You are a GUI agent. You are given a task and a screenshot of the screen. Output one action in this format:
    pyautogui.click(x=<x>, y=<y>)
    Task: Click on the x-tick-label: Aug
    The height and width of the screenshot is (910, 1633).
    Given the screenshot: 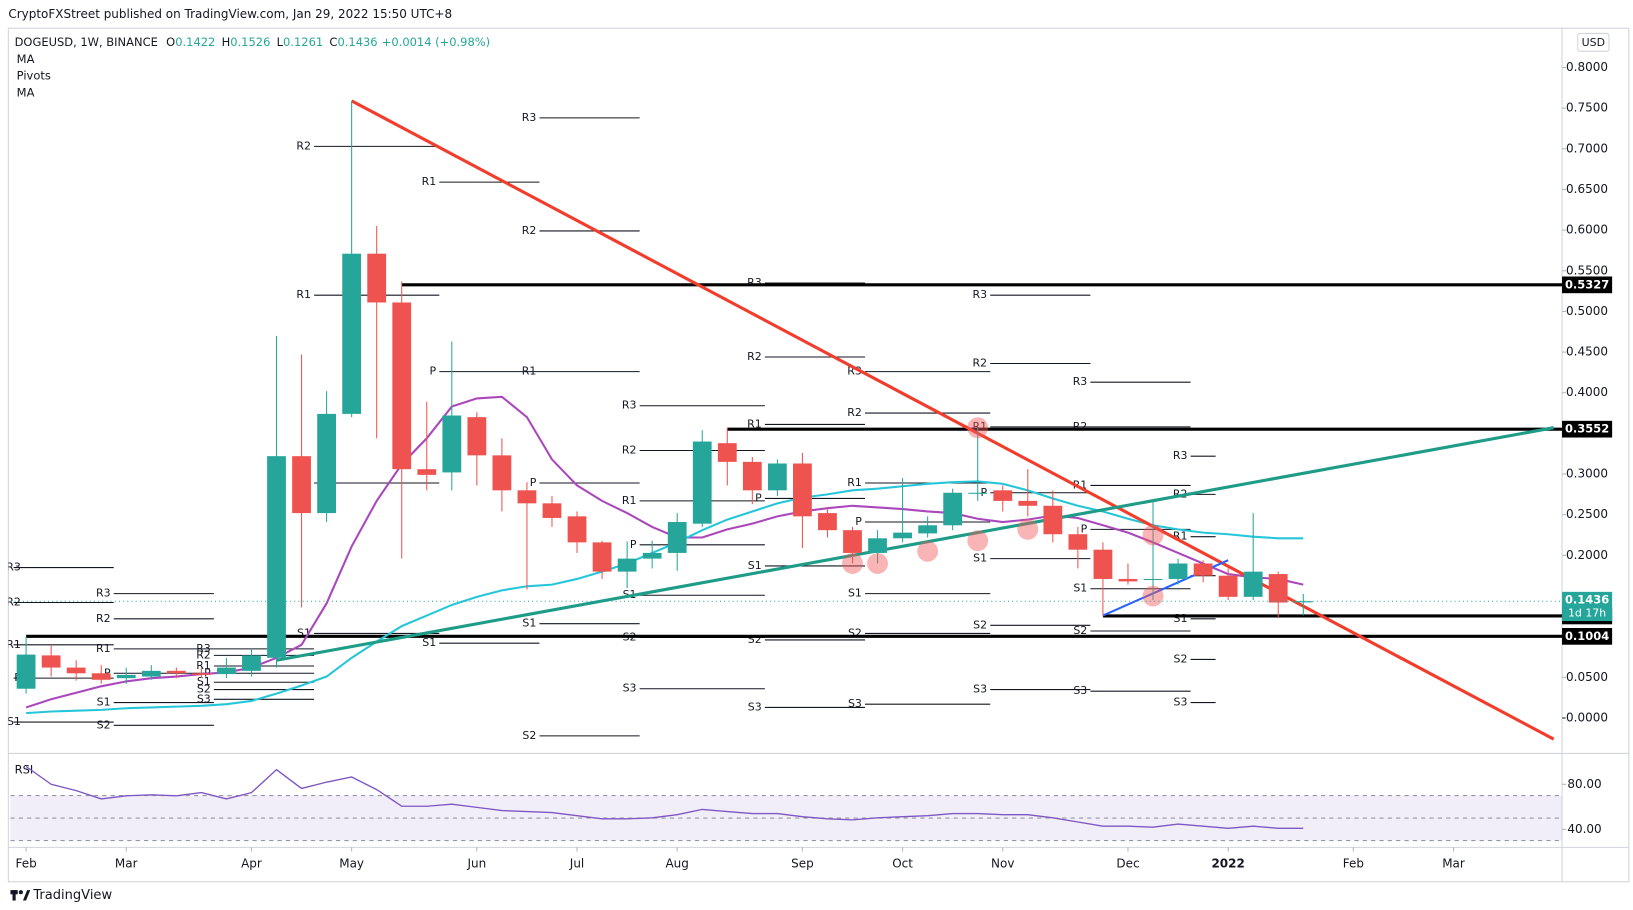 What is the action you would take?
    pyautogui.click(x=676, y=864)
    